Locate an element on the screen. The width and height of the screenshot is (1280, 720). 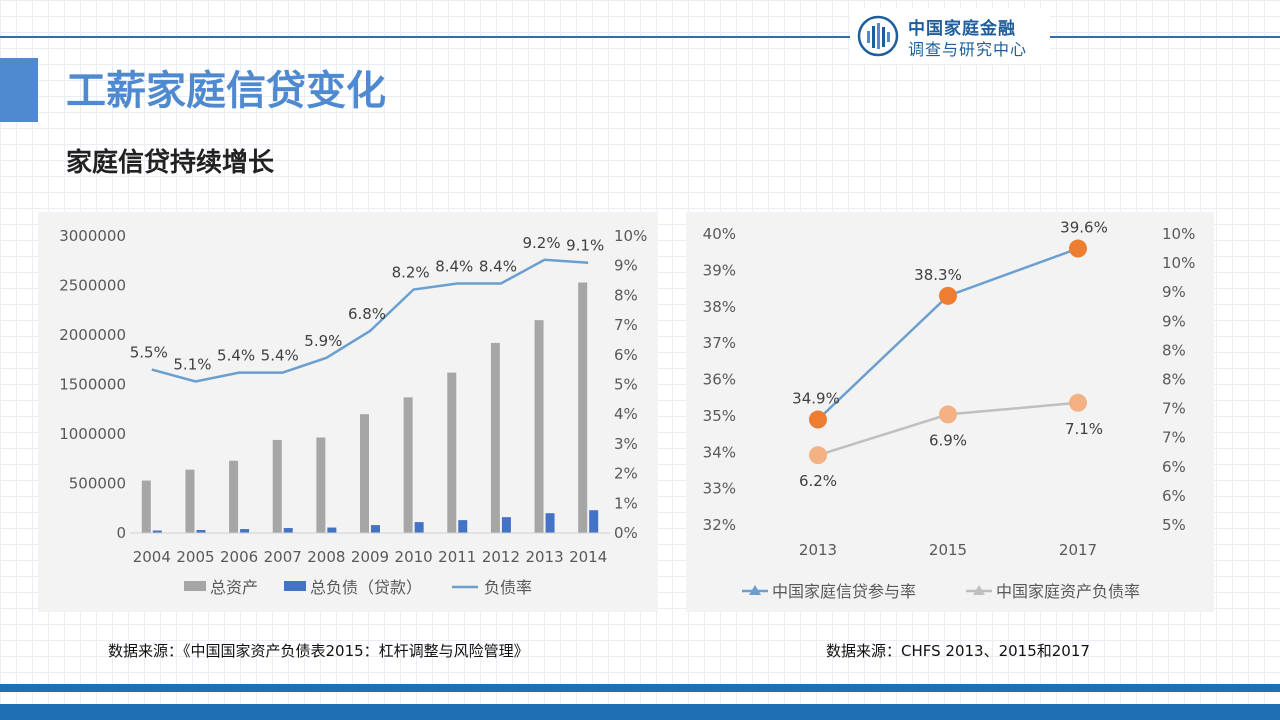
y-tick-label: 1500000 is located at coordinates (92, 385).